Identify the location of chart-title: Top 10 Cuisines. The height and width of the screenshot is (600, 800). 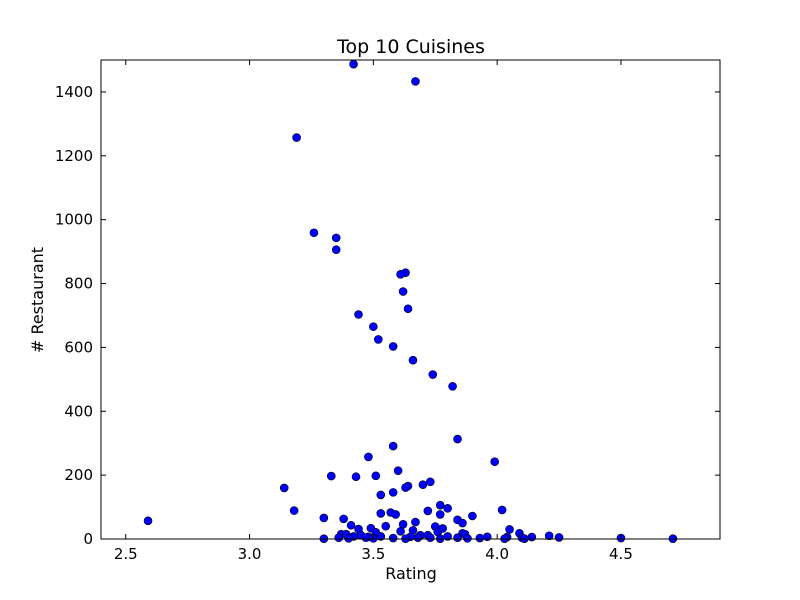
(410, 47).